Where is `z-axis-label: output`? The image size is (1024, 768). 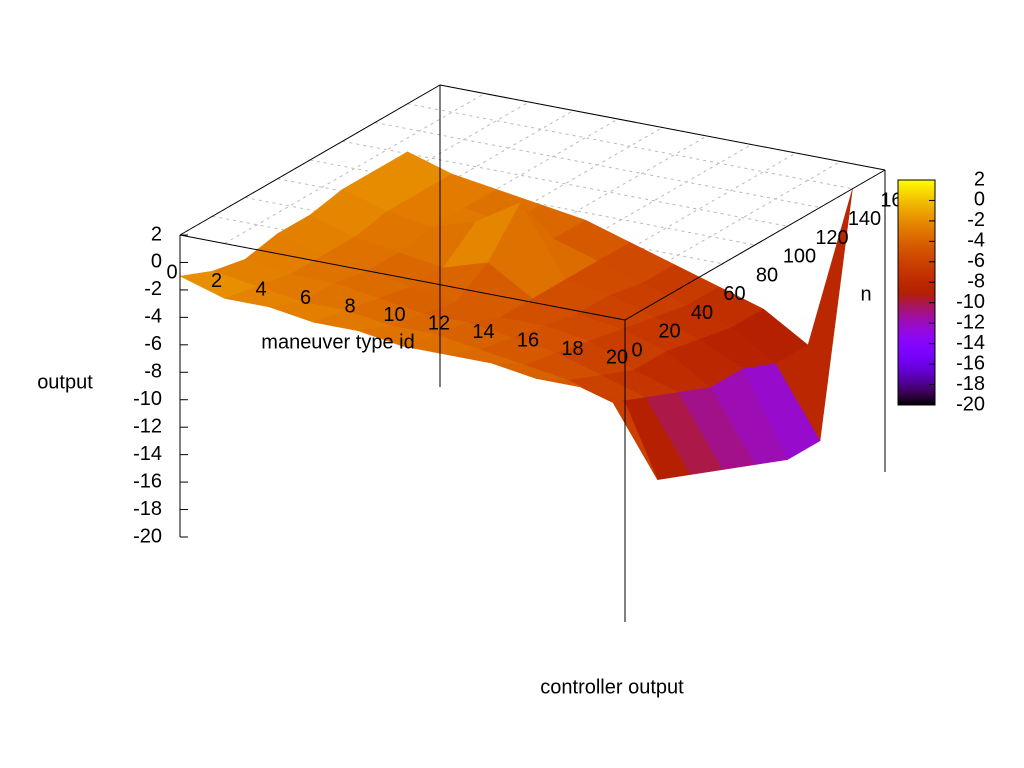
z-axis-label: output is located at coordinates (65, 382).